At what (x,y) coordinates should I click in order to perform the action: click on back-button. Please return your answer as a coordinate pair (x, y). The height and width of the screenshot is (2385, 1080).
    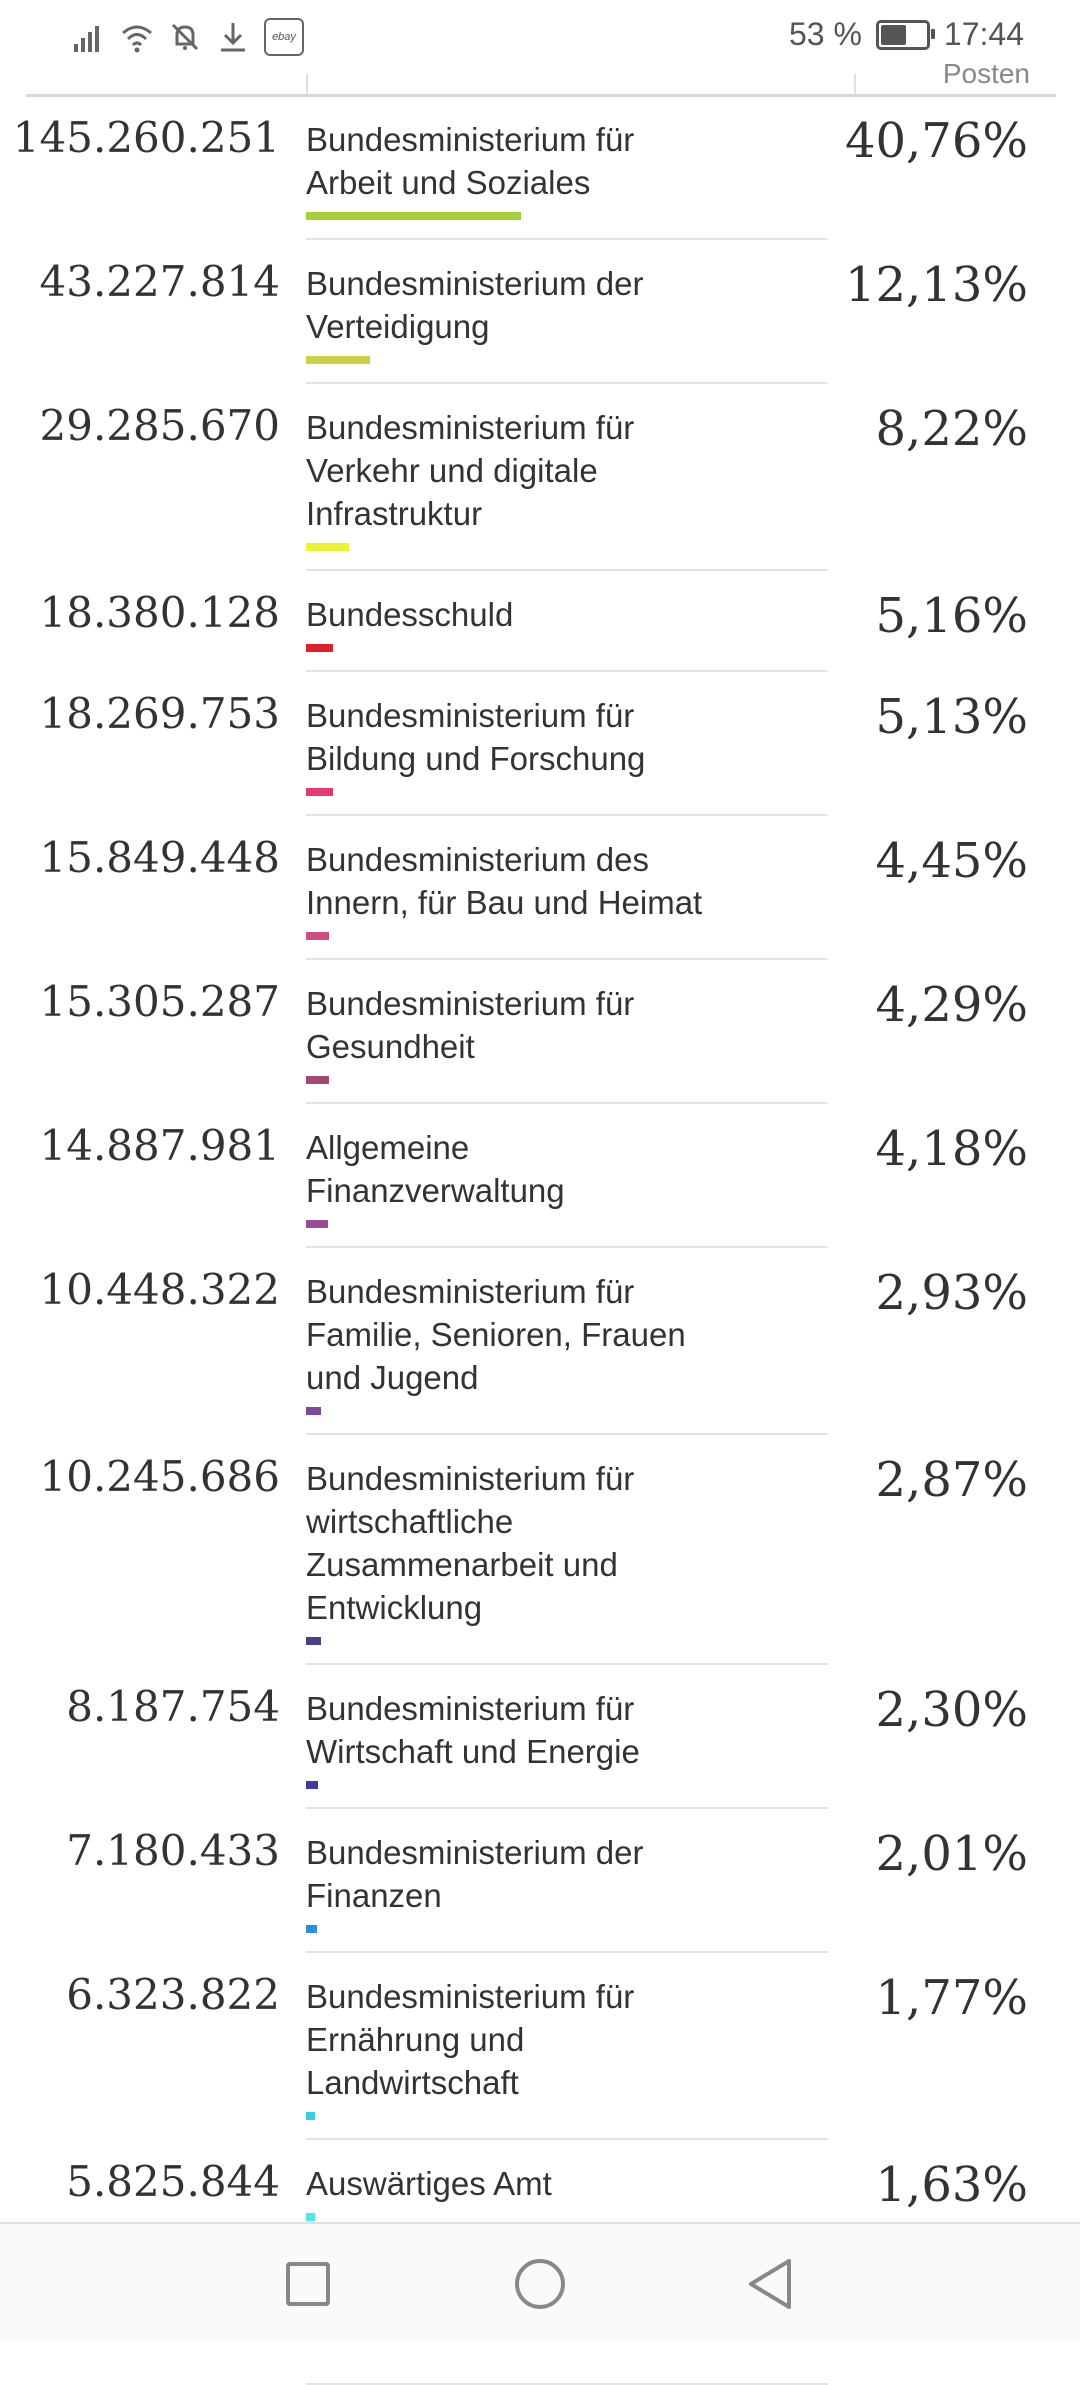
    Looking at the image, I should click on (770, 2284).